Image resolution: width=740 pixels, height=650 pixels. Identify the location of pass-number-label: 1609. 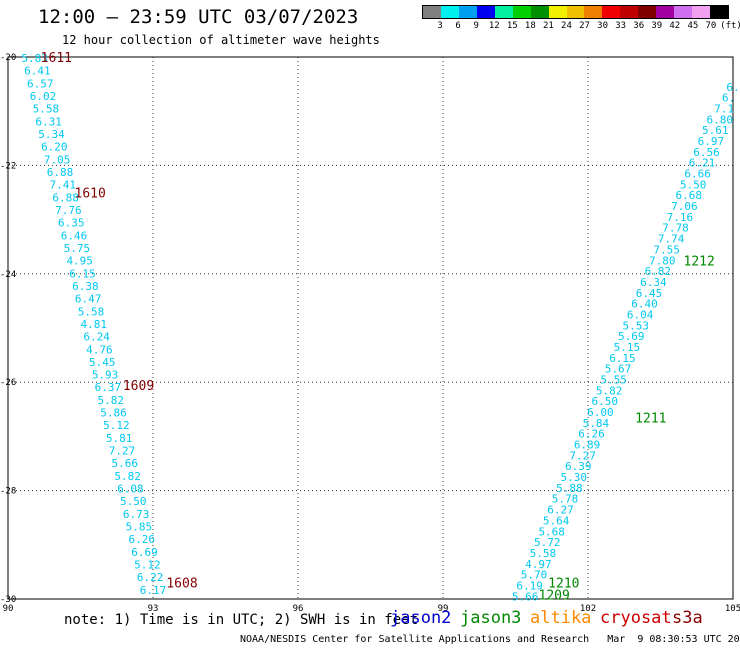
(138, 386).